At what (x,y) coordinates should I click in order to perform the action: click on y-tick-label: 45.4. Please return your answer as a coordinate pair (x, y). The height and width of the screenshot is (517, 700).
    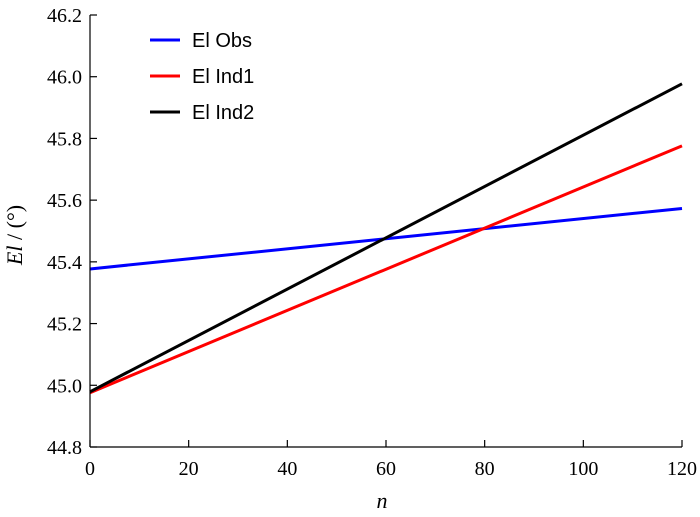
    Looking at the image, I should click on (64, 263).